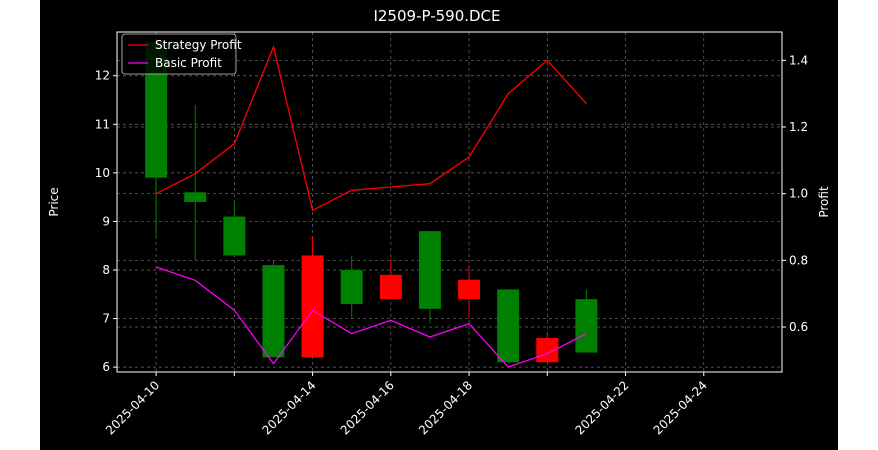 This screenshot has width=878, height=450. Describe the element at coordinates (798, 260) in the screenshot. I see `y-tick-label-right: 0.8` at that location.